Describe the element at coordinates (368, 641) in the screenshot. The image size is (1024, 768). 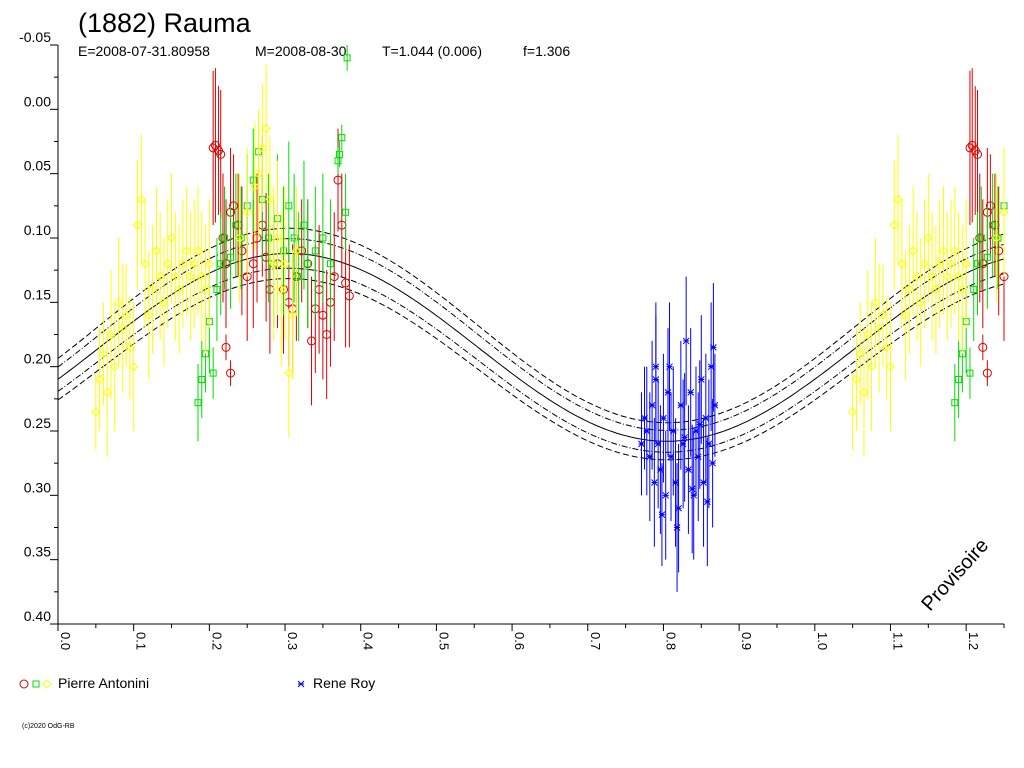
I see `x-tick-label: 0.4` at that location.